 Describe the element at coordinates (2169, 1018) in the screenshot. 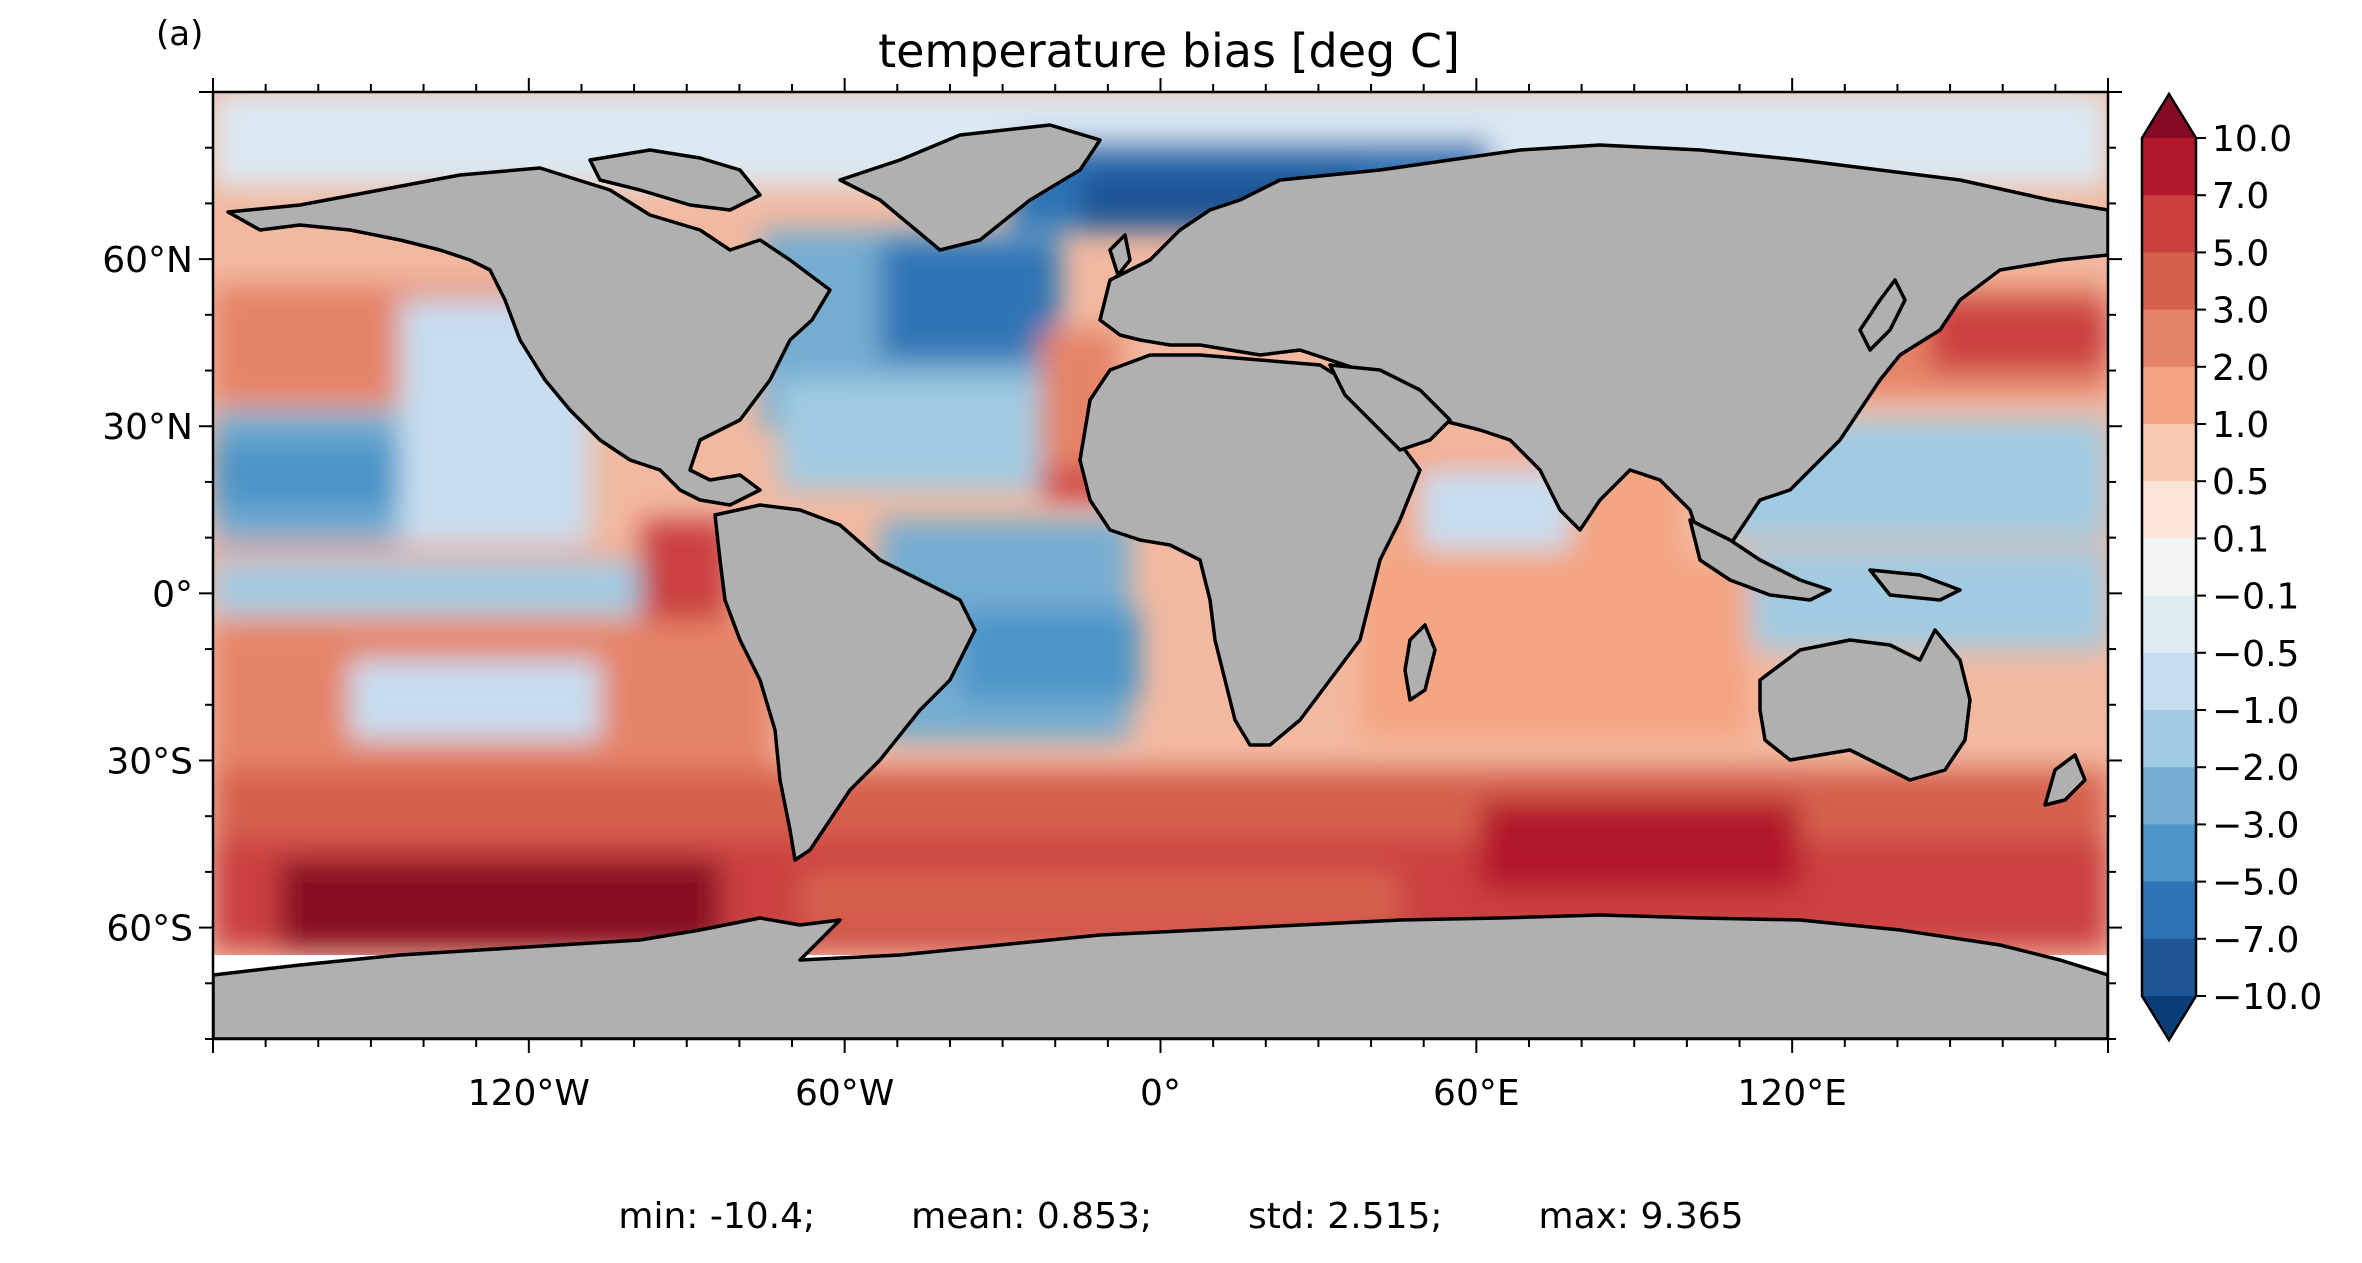

I see `colorbar-extend-min` at that location.